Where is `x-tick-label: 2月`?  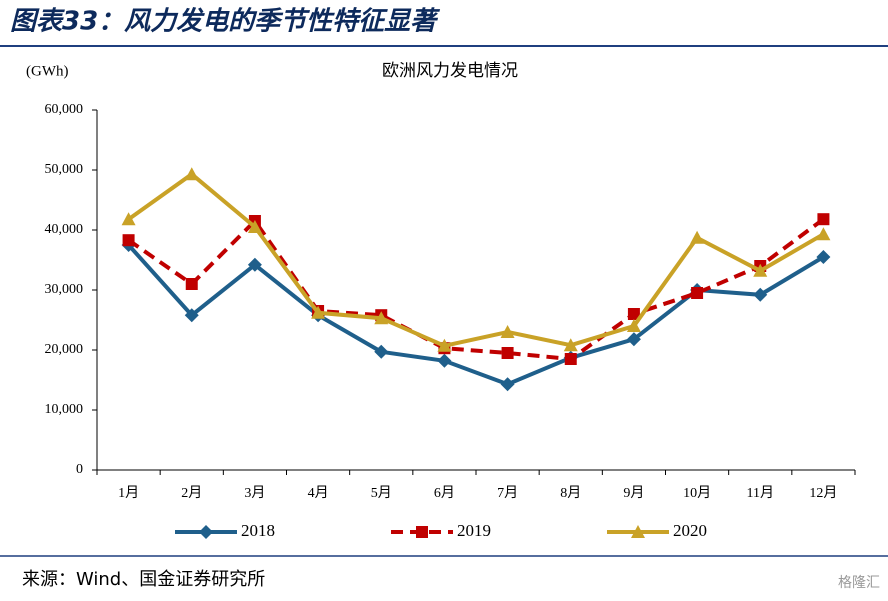 x-tick-label: 2月 is located at coordinates (191, 493).